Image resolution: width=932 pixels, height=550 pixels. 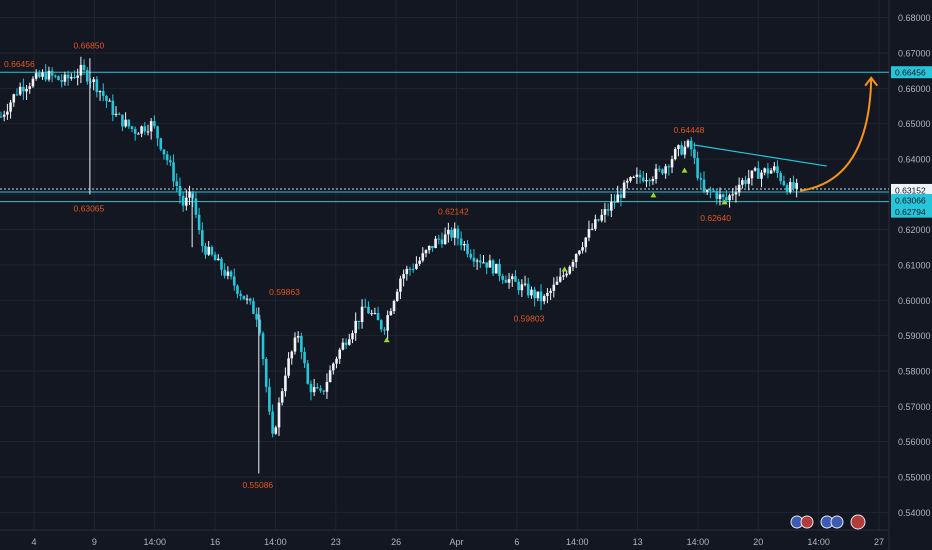 What do you see at coordinates (837, 522) in the screenshot?
I see `flag-icon-nz` at bounding box center [837, 522].